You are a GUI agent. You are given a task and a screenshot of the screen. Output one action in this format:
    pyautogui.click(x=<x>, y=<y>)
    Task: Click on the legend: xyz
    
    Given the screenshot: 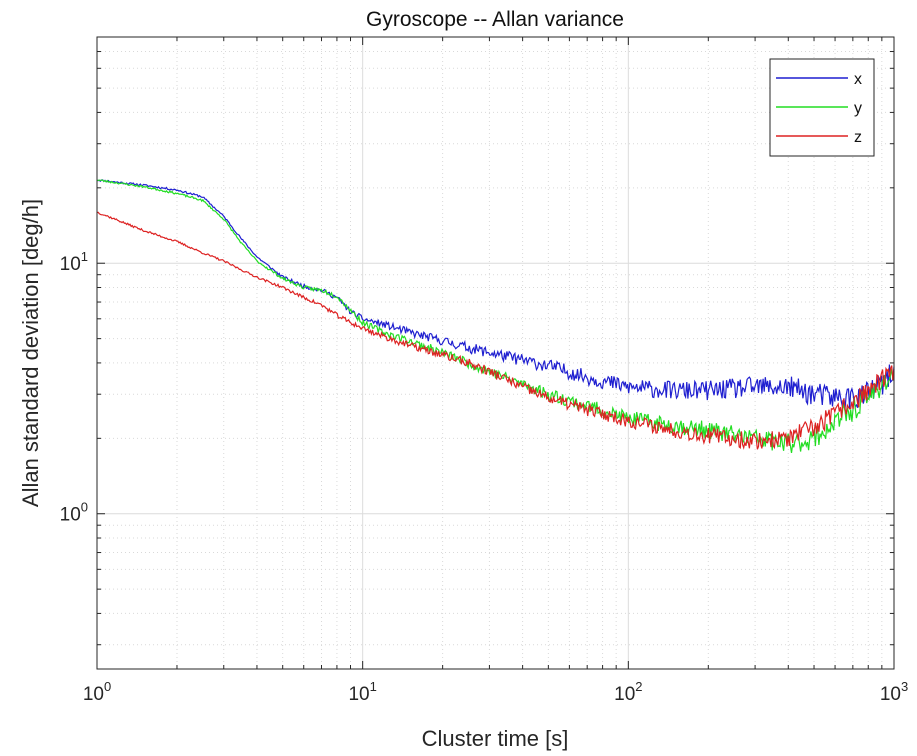 What is the action you would take?
    pyautogui.click(x=822, y=107)
    